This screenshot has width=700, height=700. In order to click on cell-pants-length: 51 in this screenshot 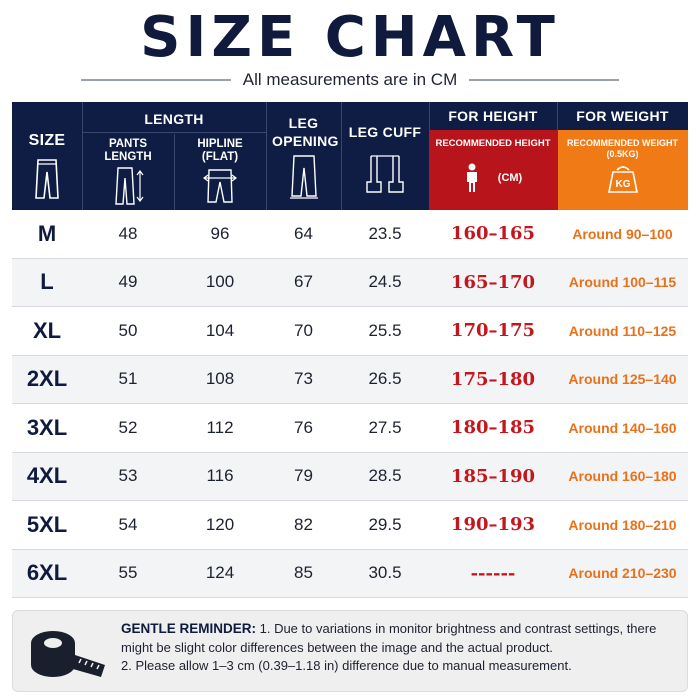, I will do `click(128, 379)`.